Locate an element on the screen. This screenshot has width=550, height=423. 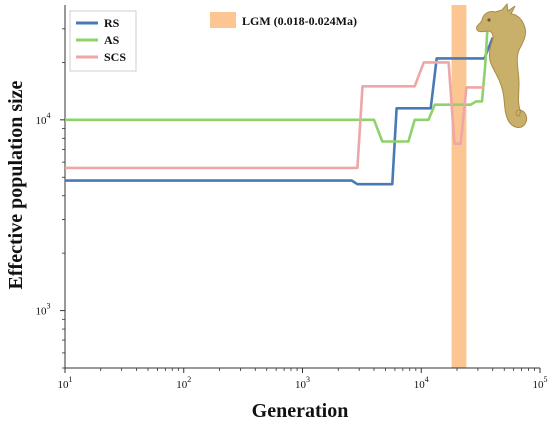
y-tick-label: 10³ is located at coordinates (43, 310).